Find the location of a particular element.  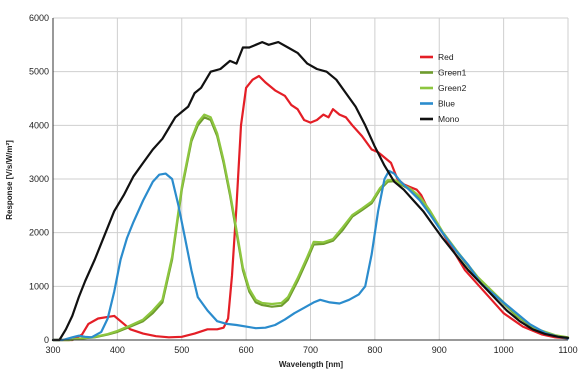

x-tick-label: 800 is located at coordinates (374, 350).